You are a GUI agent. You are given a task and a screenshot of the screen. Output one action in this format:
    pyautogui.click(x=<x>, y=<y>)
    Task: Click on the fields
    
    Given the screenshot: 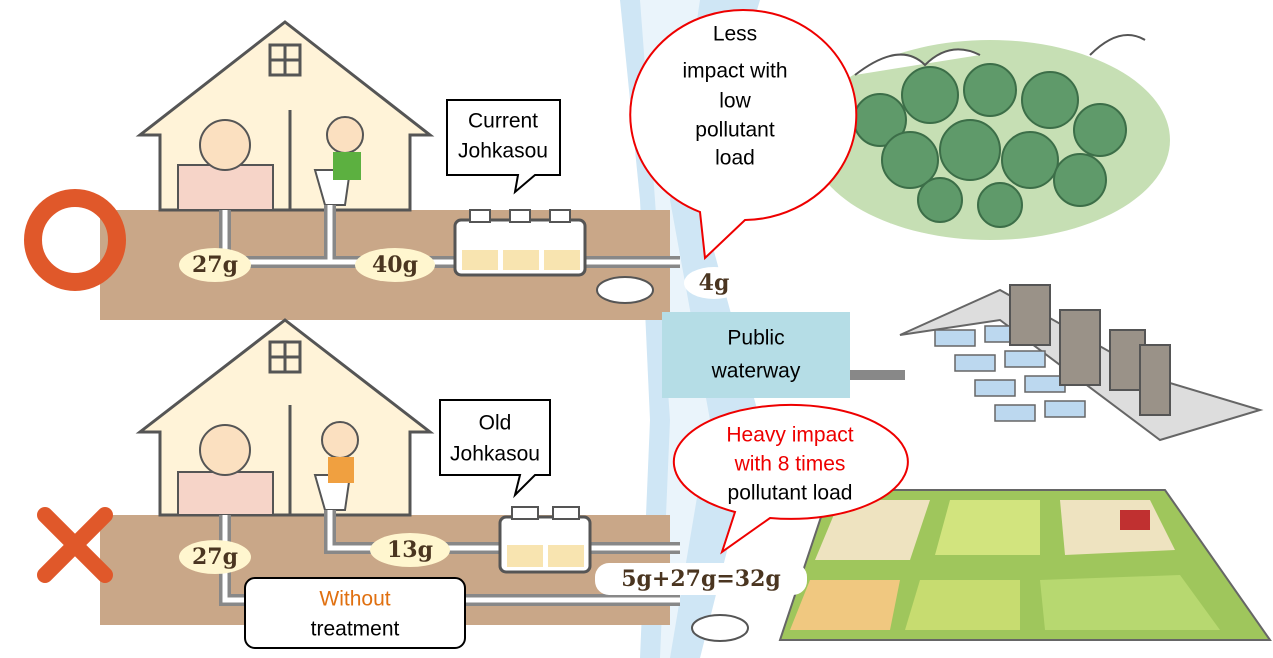 What is the action you would take?
    pyautogui.click(x=1025, y=565)
    